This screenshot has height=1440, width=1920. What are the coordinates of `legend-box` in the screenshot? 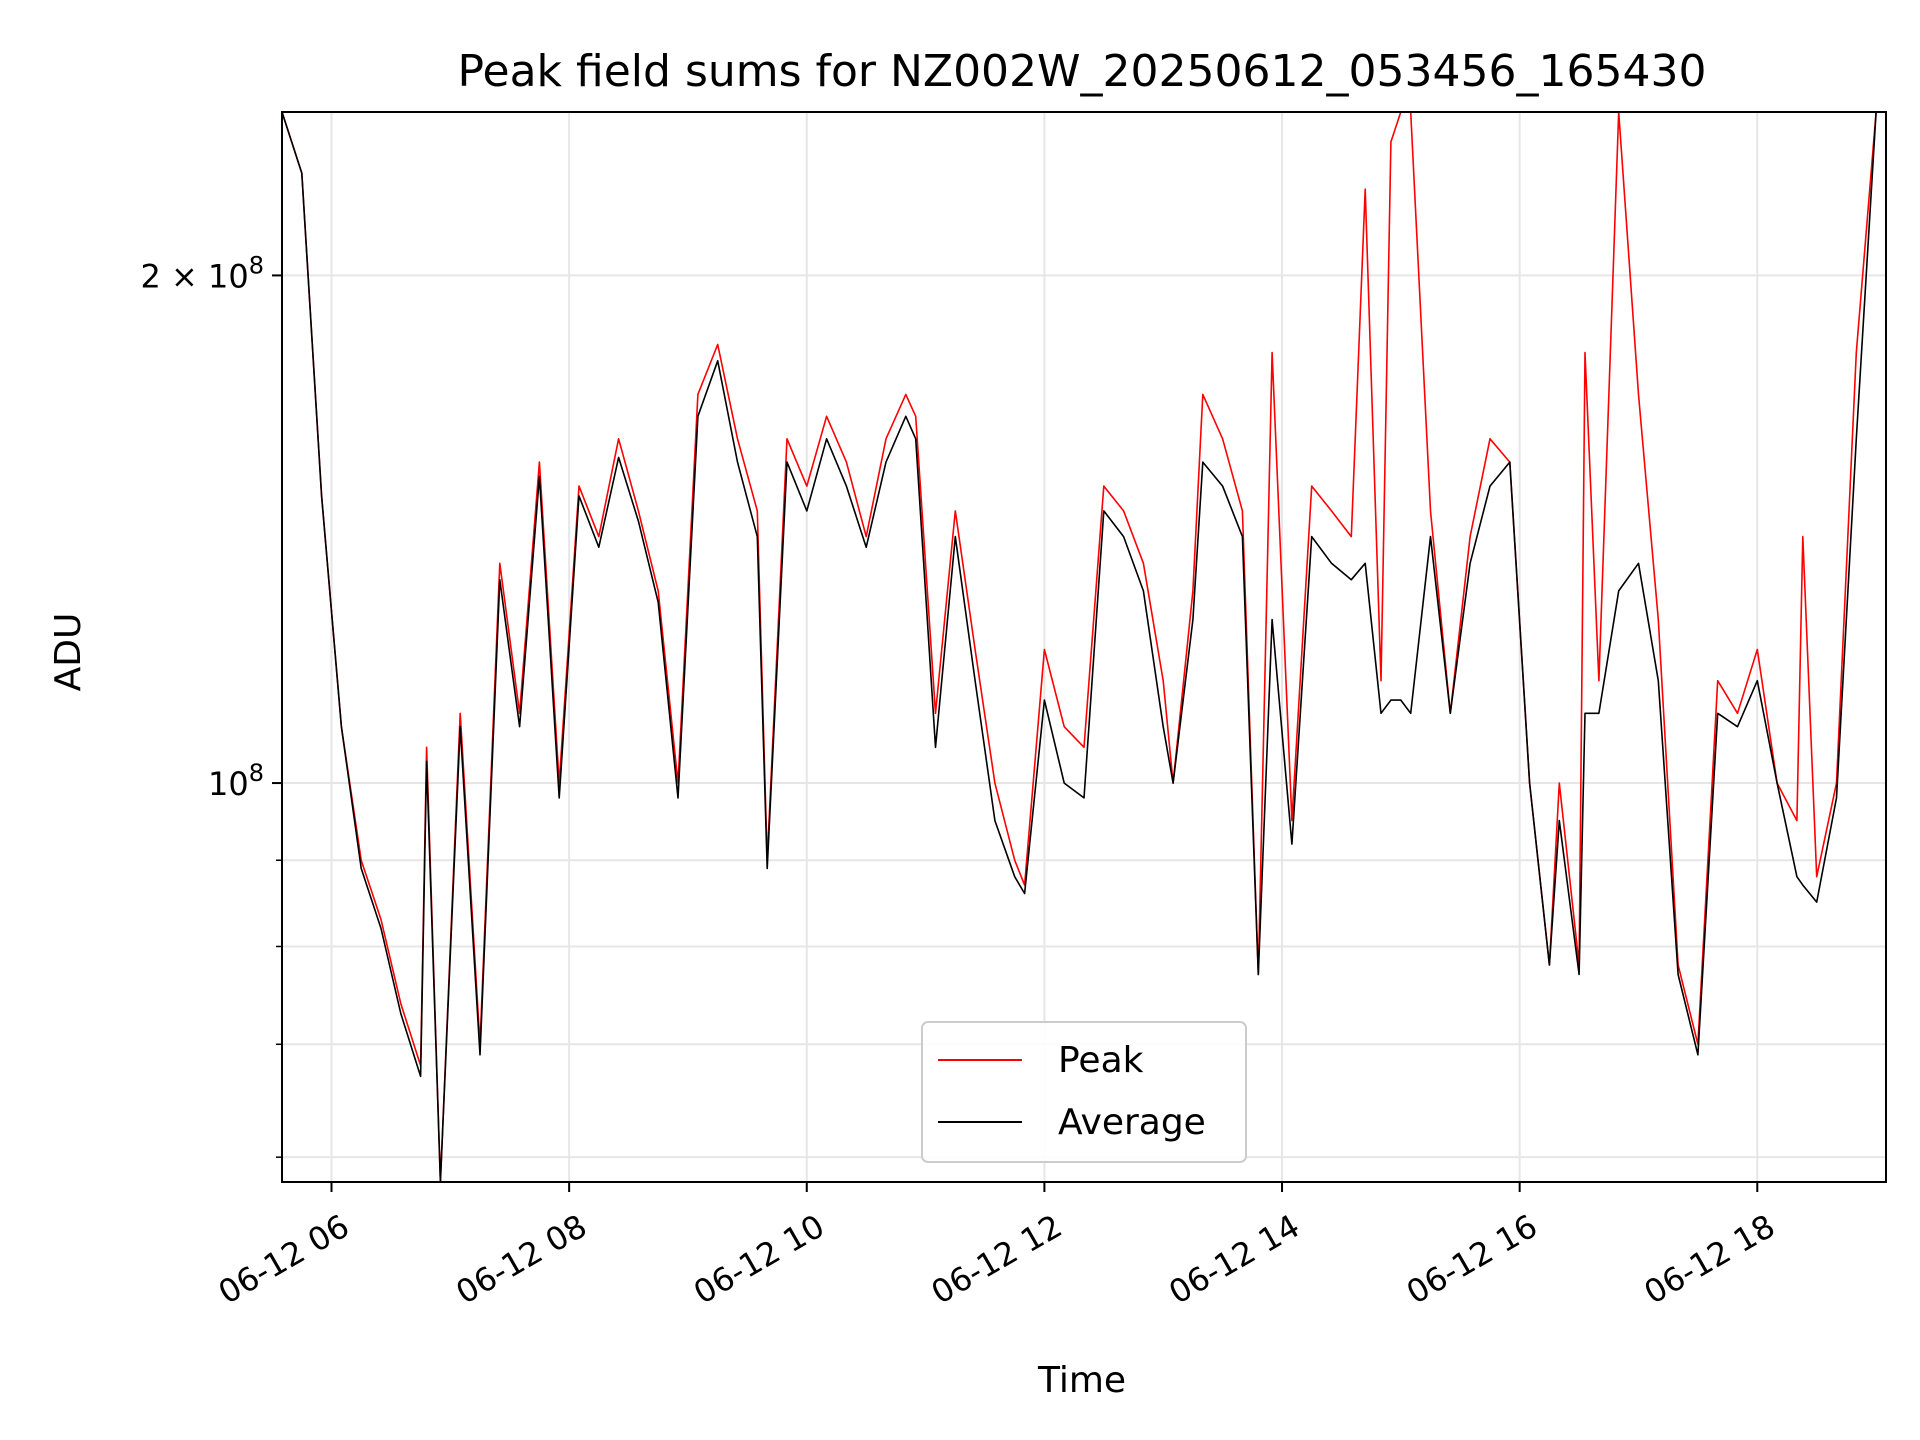 It's located at (1084, 1092).